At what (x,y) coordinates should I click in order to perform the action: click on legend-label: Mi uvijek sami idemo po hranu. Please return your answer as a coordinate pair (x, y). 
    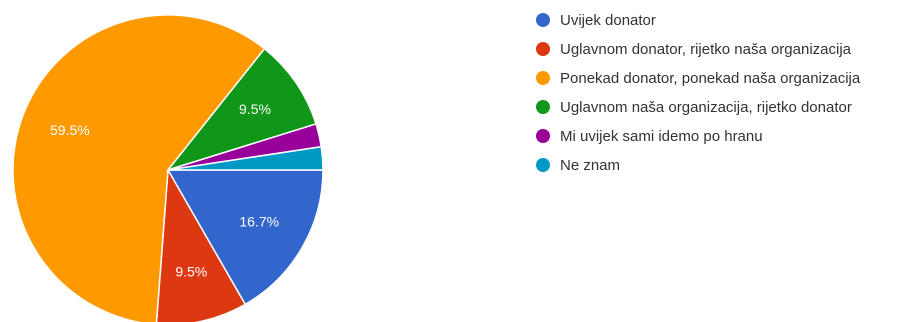
    Looking at the image, I should click on (661, 136).